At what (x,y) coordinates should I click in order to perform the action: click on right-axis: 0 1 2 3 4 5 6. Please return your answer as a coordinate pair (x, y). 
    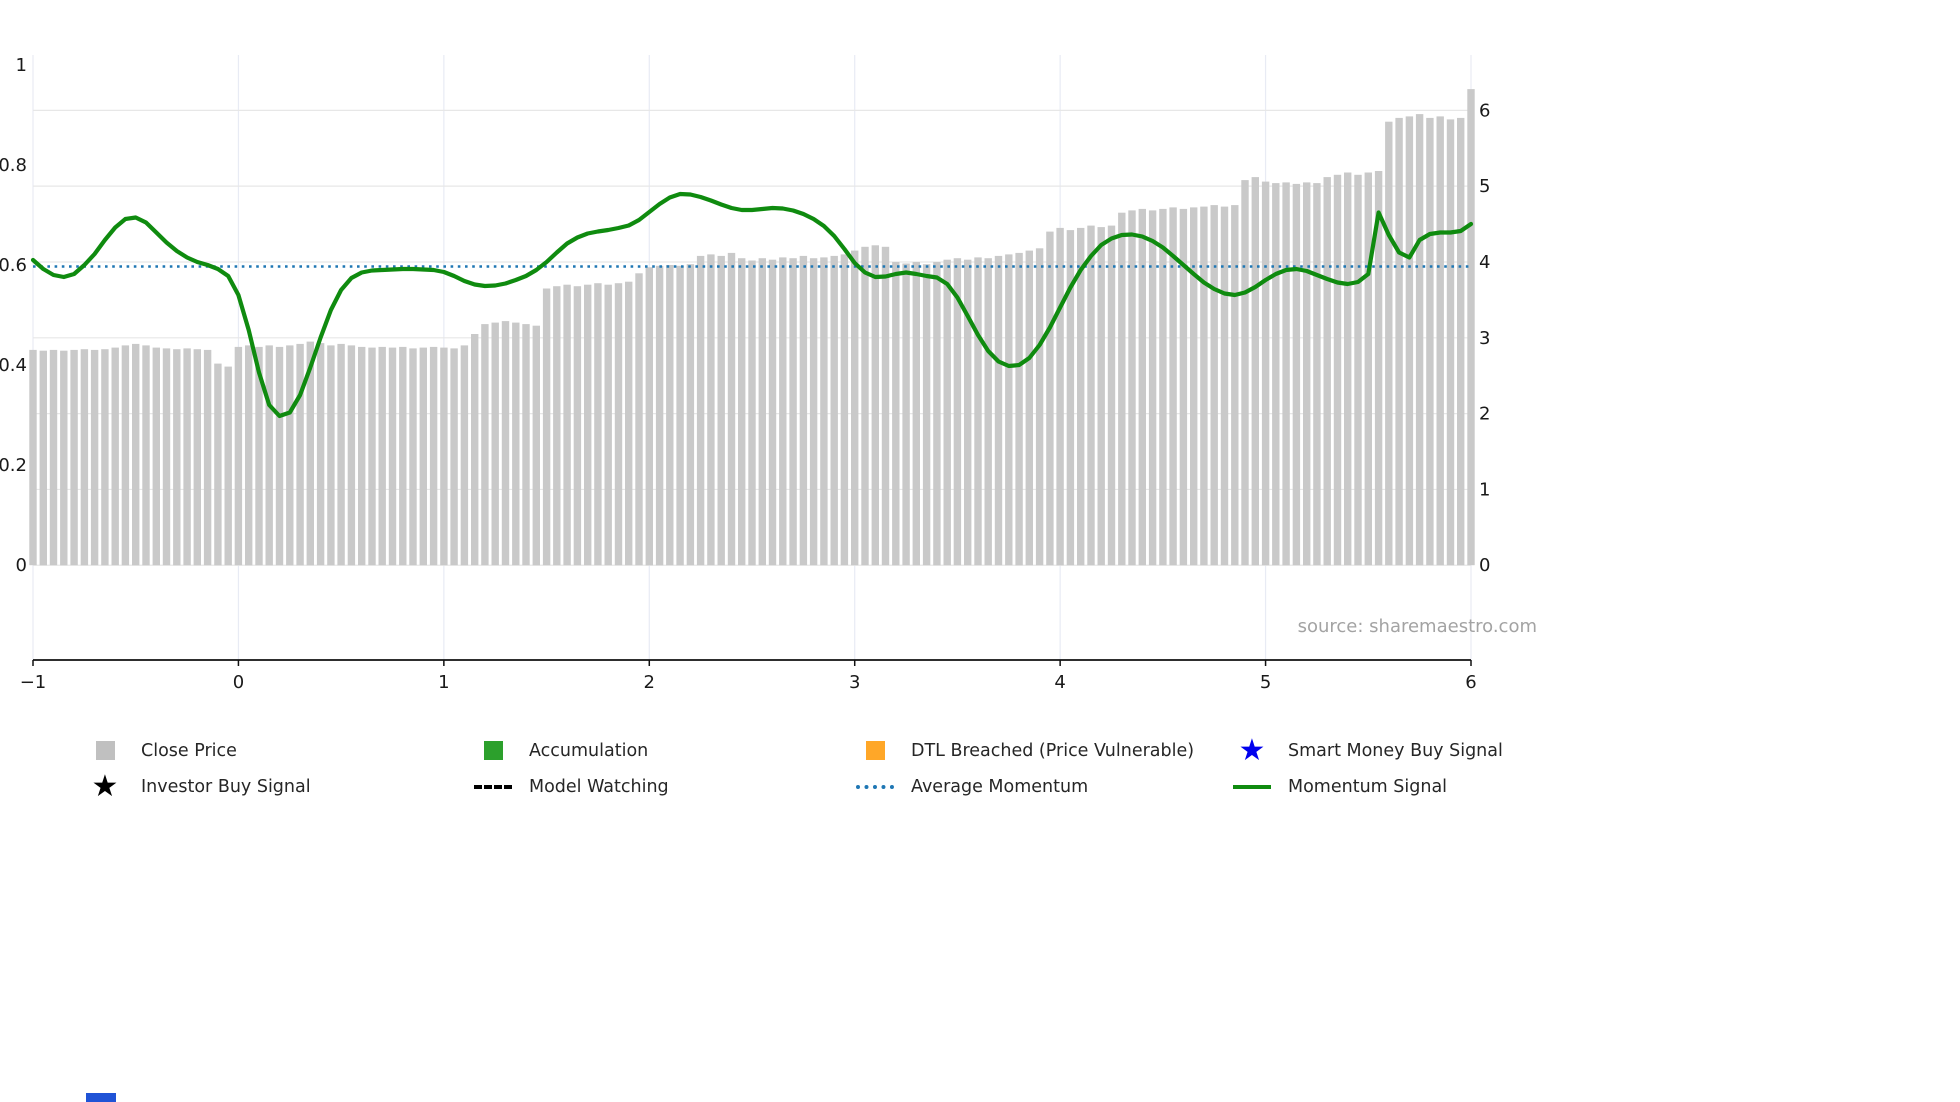
    Looking at the image, I should click on (1484, 338).